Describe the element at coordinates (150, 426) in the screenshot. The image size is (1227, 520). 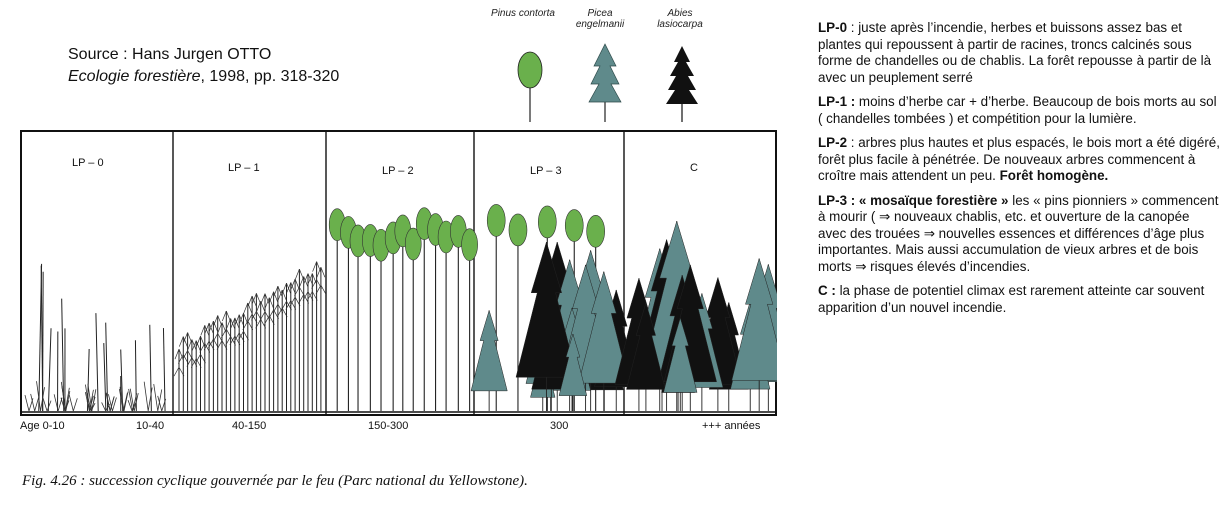
I see `age-label-1: 10-40` at that location.